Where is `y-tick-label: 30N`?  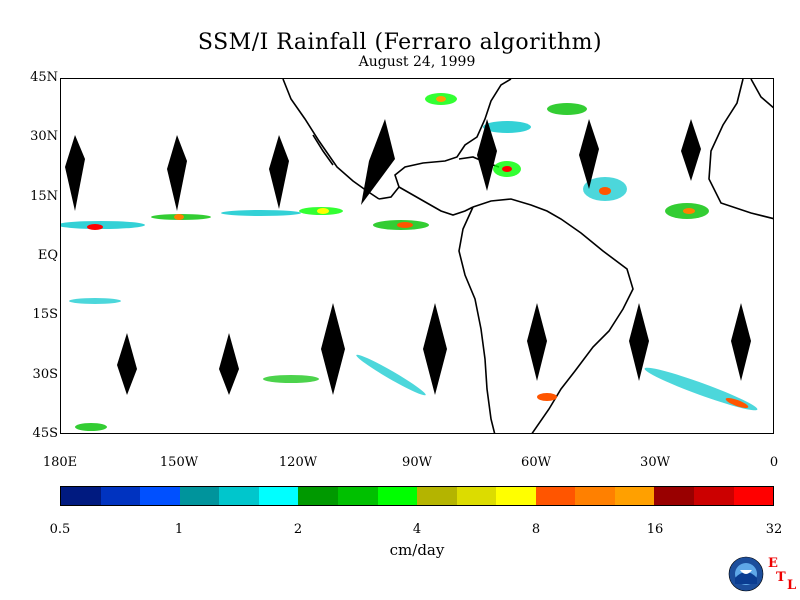
y-tick-label: 30N is located at coordinates (44, 137).